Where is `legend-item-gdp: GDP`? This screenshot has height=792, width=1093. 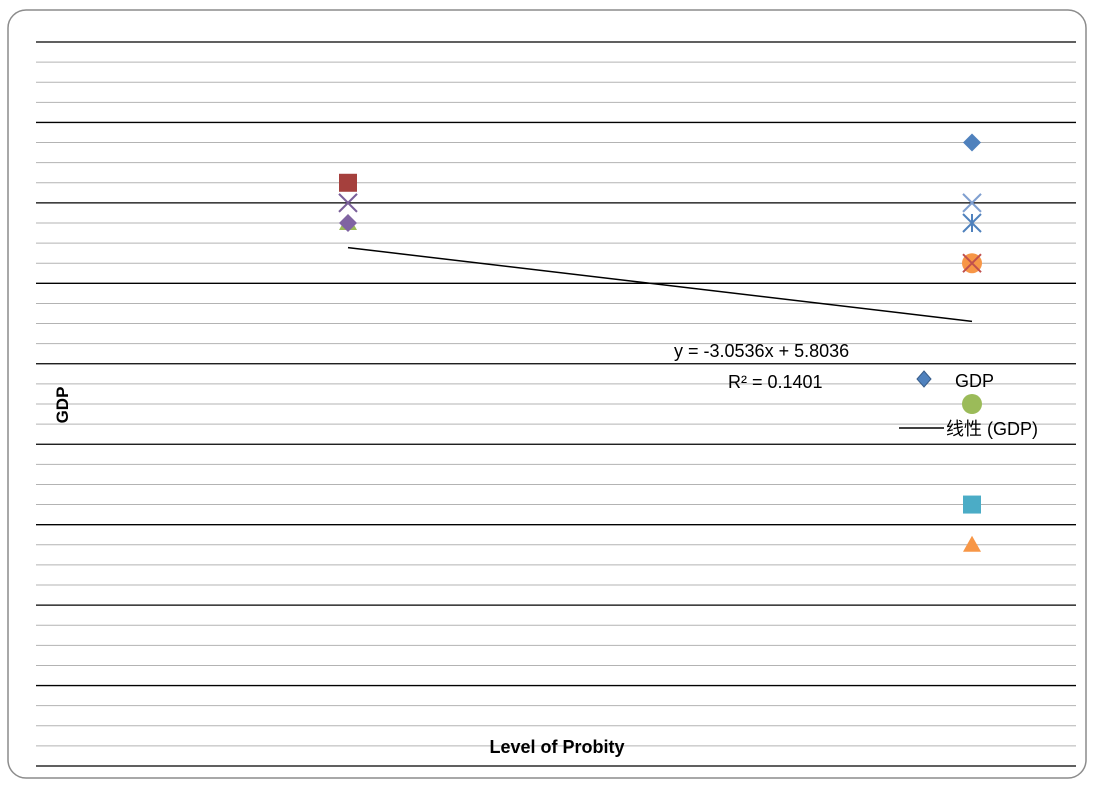
legend-item-gdp: GDP is located at coordinates (955, 380).